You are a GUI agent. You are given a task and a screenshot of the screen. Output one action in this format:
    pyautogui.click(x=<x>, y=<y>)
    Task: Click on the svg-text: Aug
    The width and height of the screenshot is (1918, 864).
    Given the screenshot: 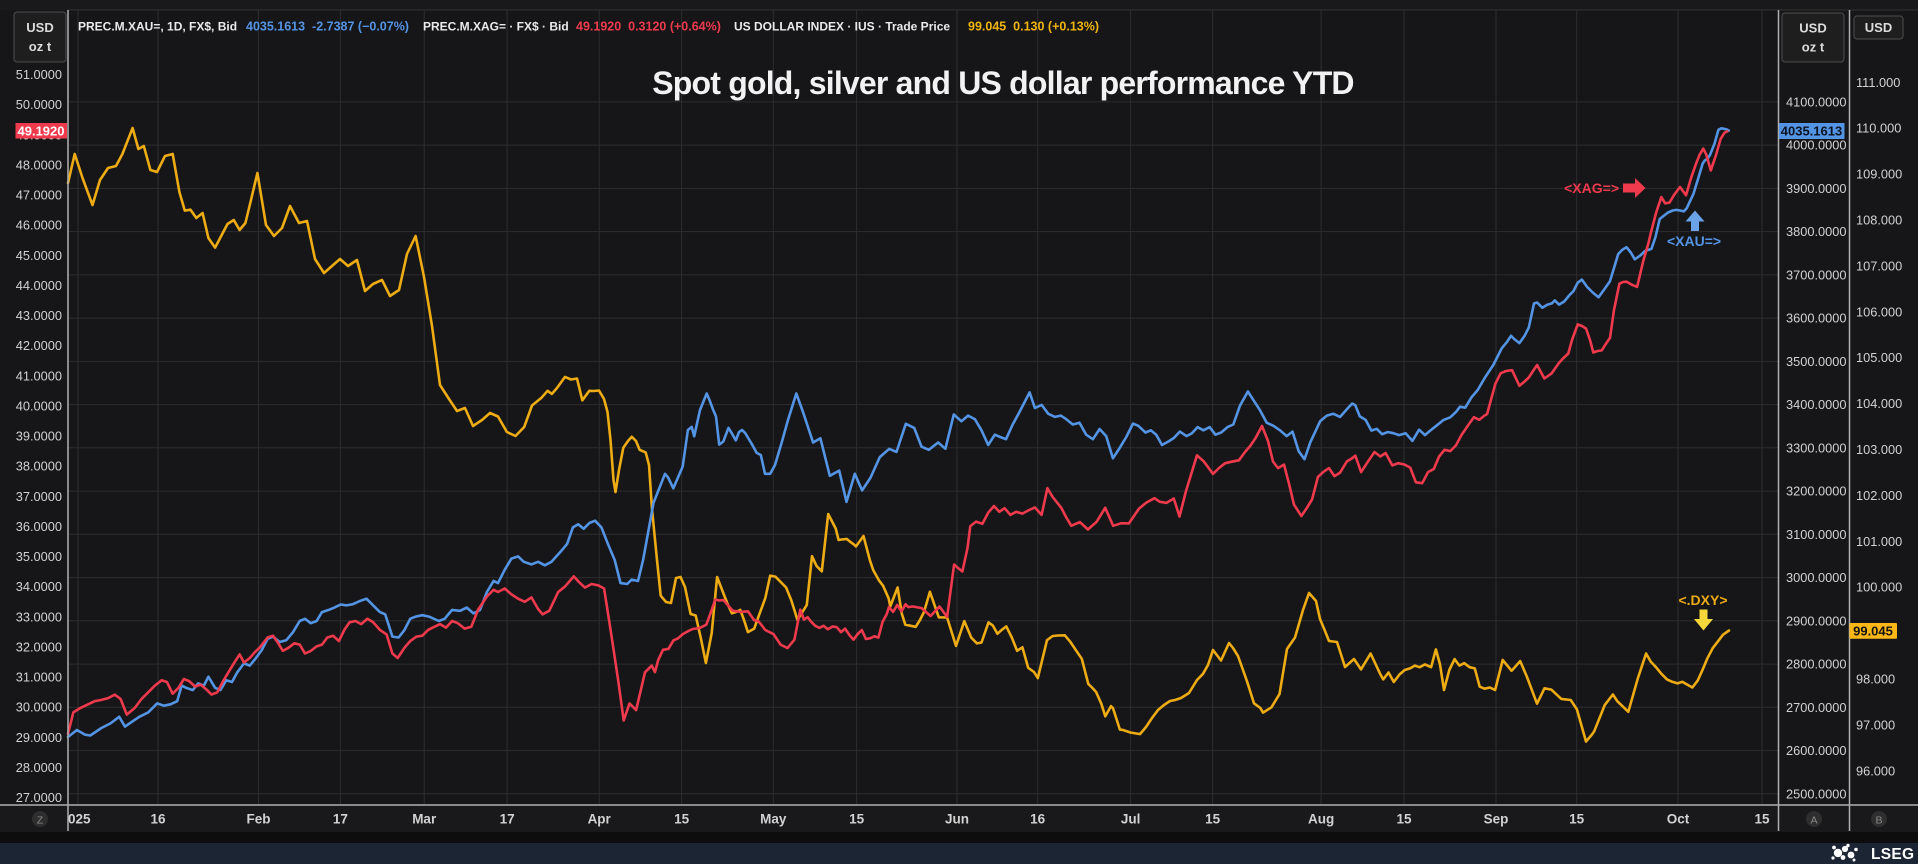 What is the action you would take?
    pyautogui.click(x=1321, y=819)
    